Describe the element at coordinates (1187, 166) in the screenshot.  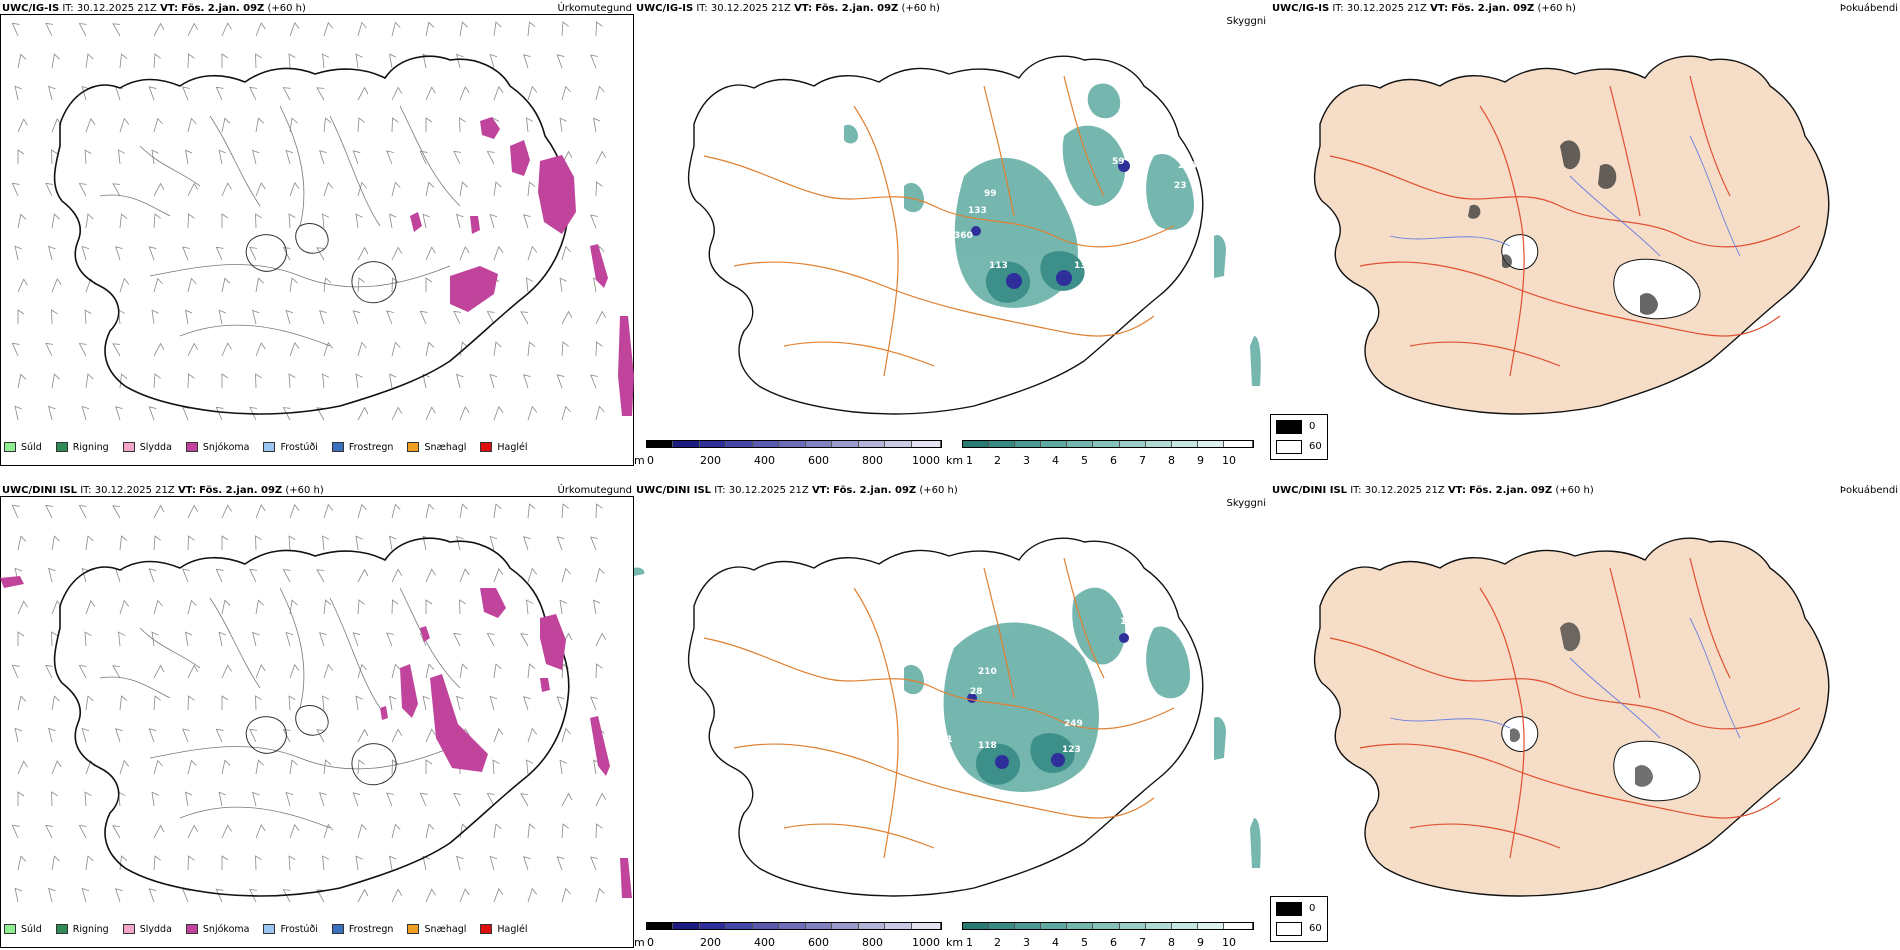
I see `svg-text: 278` at that location.